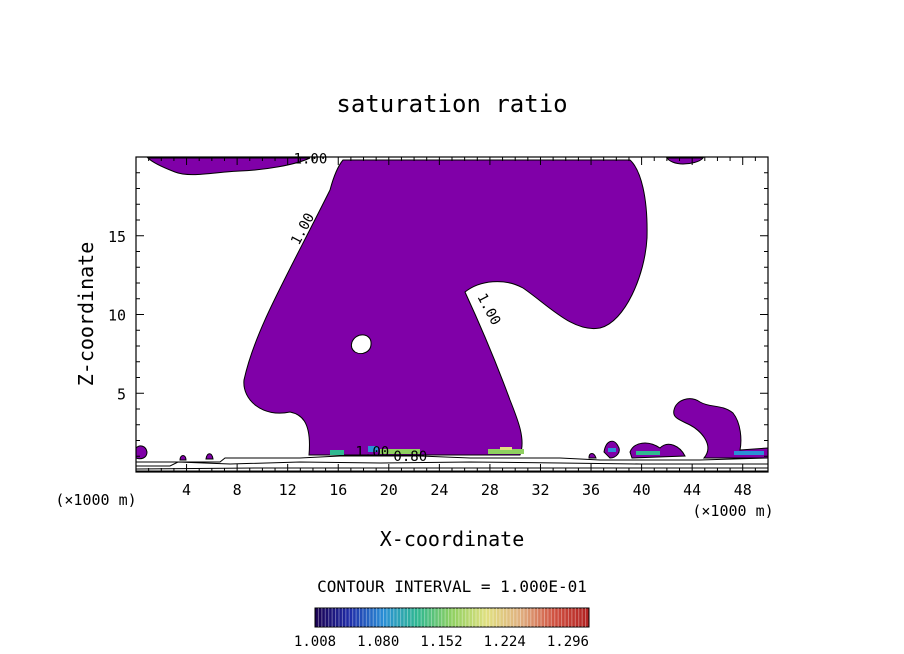 The height and width of the screenshot is (654, 904). What do you see at coordinates (117, 237) in the screenshot?
I see `y-tick-label: 15` at bounding box center [117, 237].